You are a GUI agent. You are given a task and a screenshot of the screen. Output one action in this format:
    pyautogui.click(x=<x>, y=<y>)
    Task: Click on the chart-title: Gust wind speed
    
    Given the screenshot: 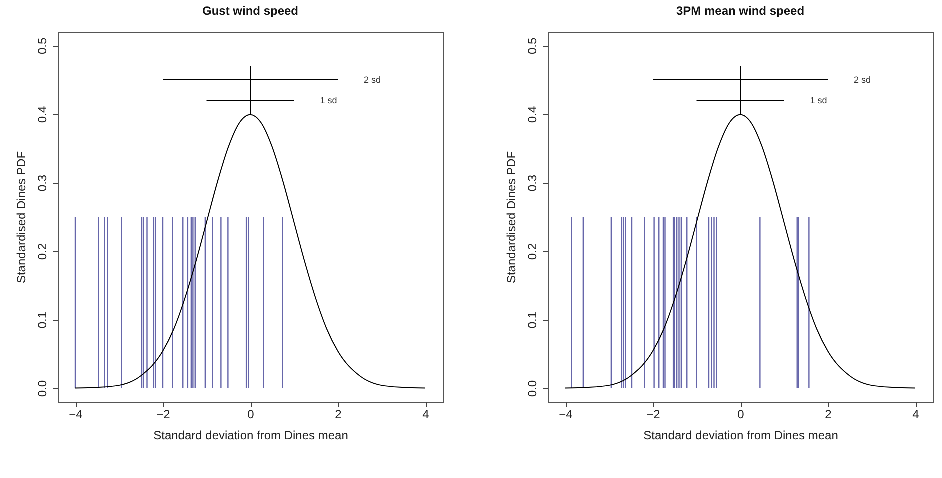 What is the action you would take?
    pyautogui.click(x=250, y=11)
    